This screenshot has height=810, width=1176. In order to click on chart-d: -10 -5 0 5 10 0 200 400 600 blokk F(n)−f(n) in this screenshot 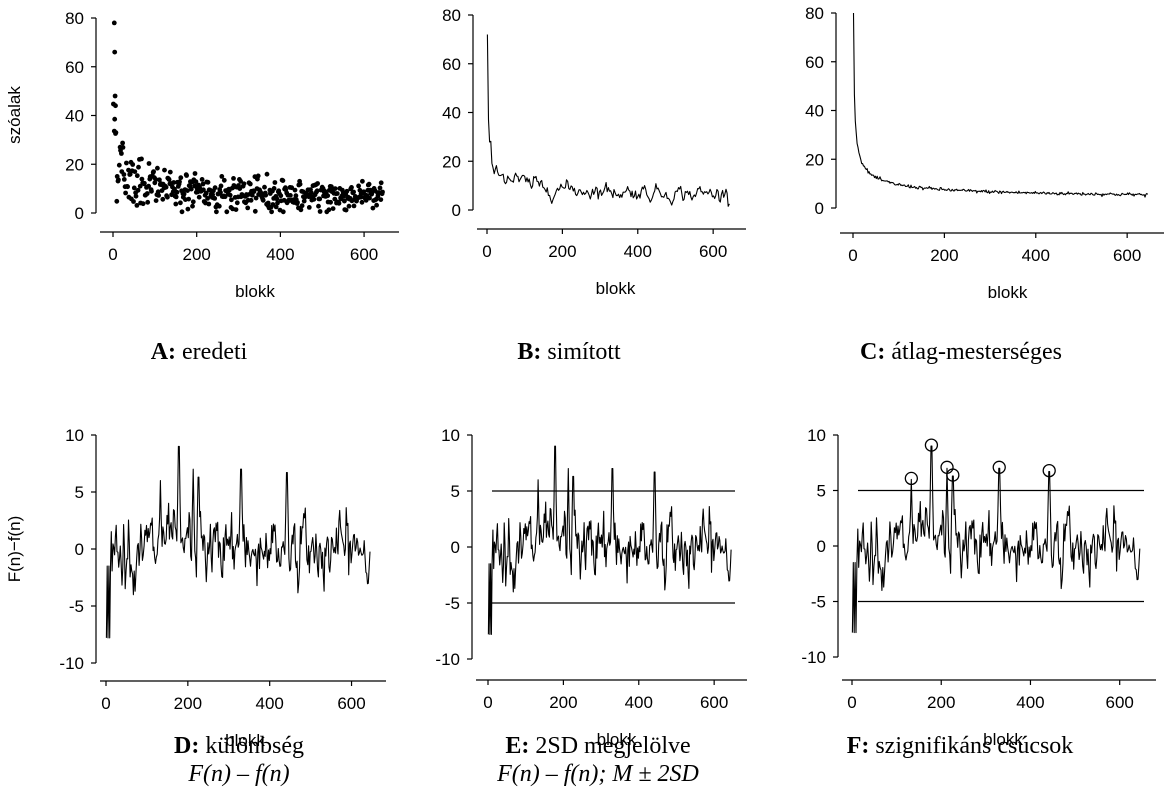, I will do `click(195, 588)`.